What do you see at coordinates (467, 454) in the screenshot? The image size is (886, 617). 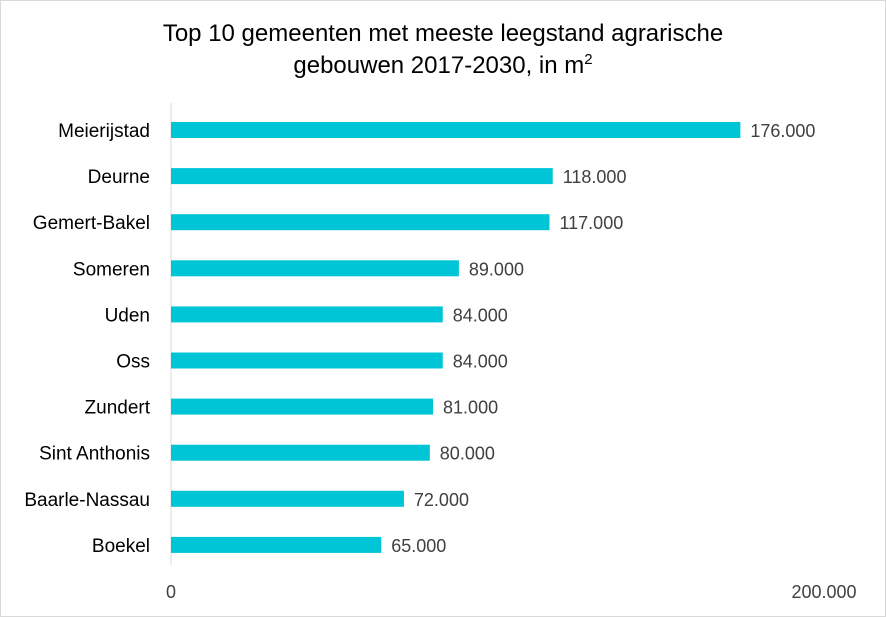 I see `data-label-7: 80.000` at bounding box center [467, 454].